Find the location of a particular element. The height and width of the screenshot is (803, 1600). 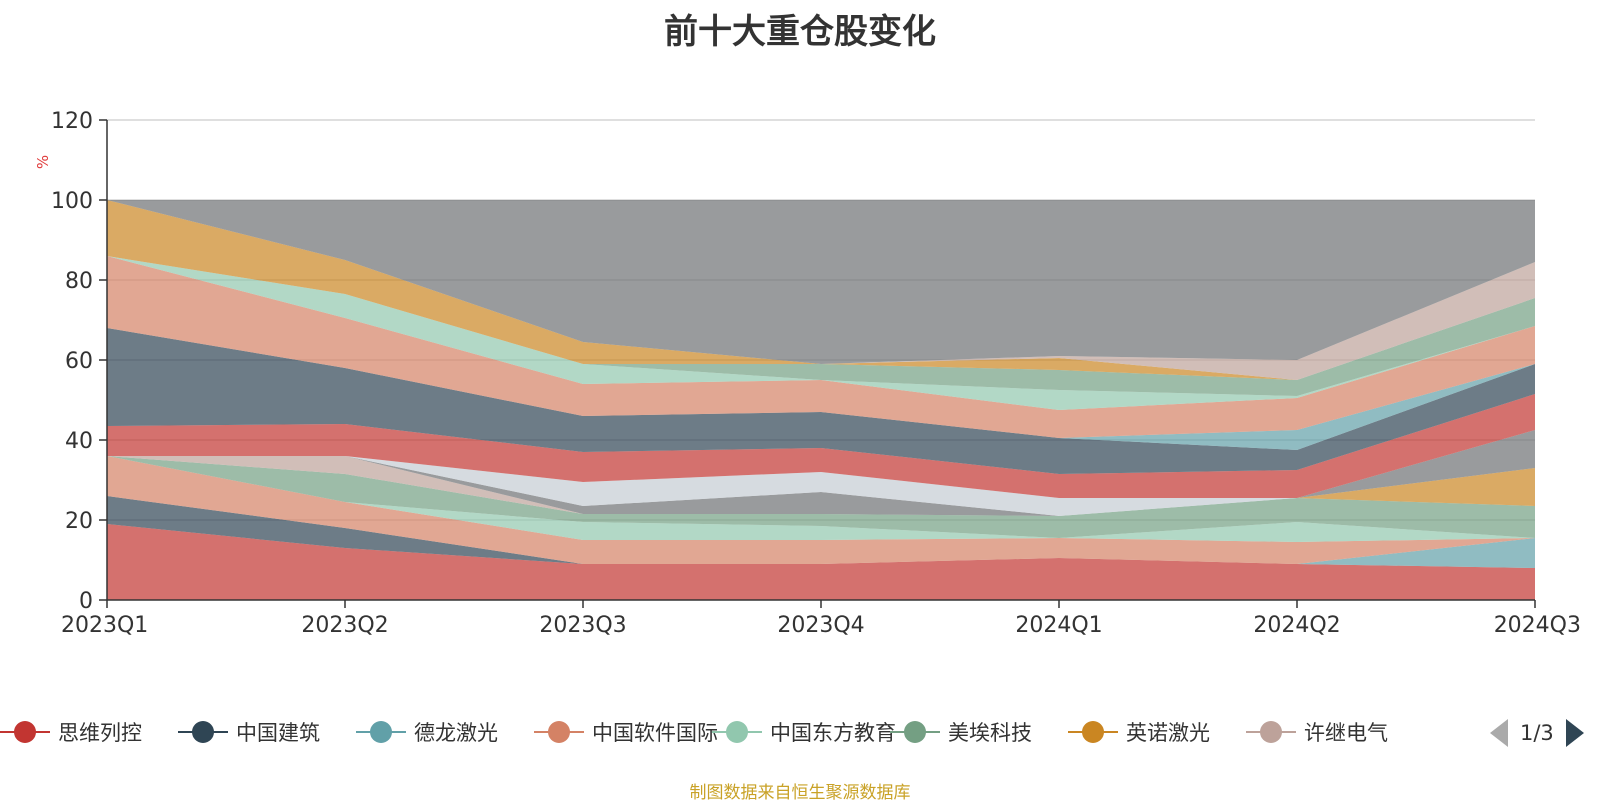

y-tick-label: 80 is located at coordinates (79, 281).